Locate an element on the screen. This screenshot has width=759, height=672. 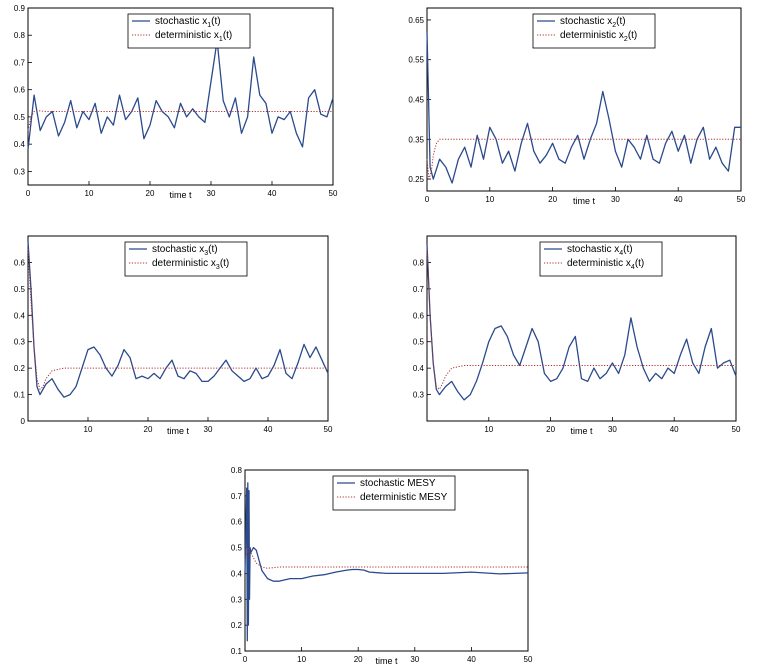
legend-label-stochastic: stochastic x3(t) is located at coordinates (185, 250).